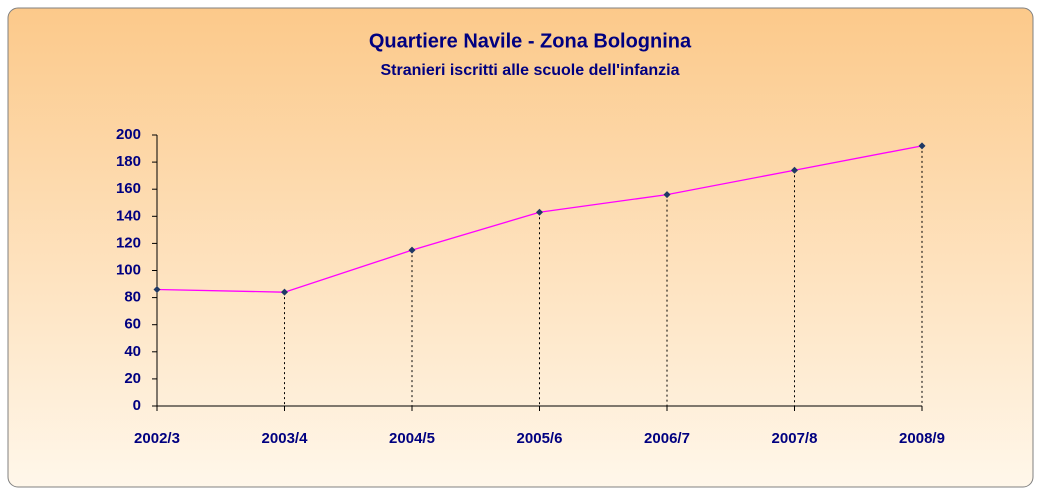 This screenshot has height=495, width=1041. What do you see at coordinates (128, 269) in the screenshot?
I see `y-tick-label: 100` at bounding box center [128, 269].